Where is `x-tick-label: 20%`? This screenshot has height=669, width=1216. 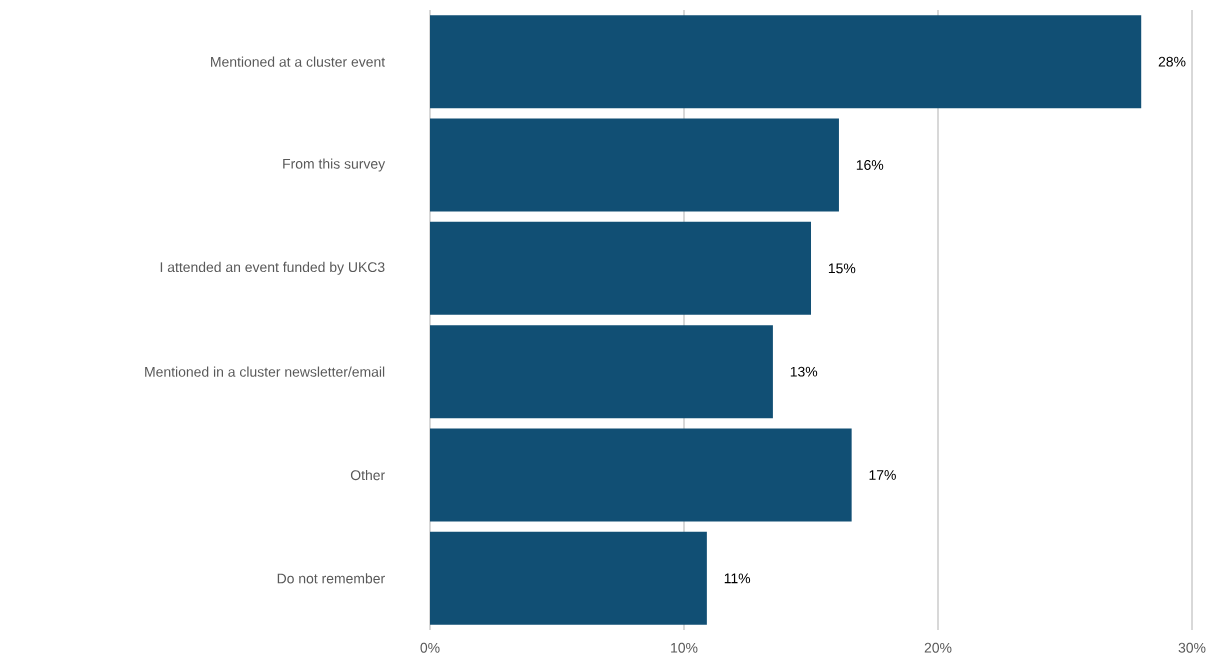
x-tick-label: 20% is located at coordinates (938, 647).